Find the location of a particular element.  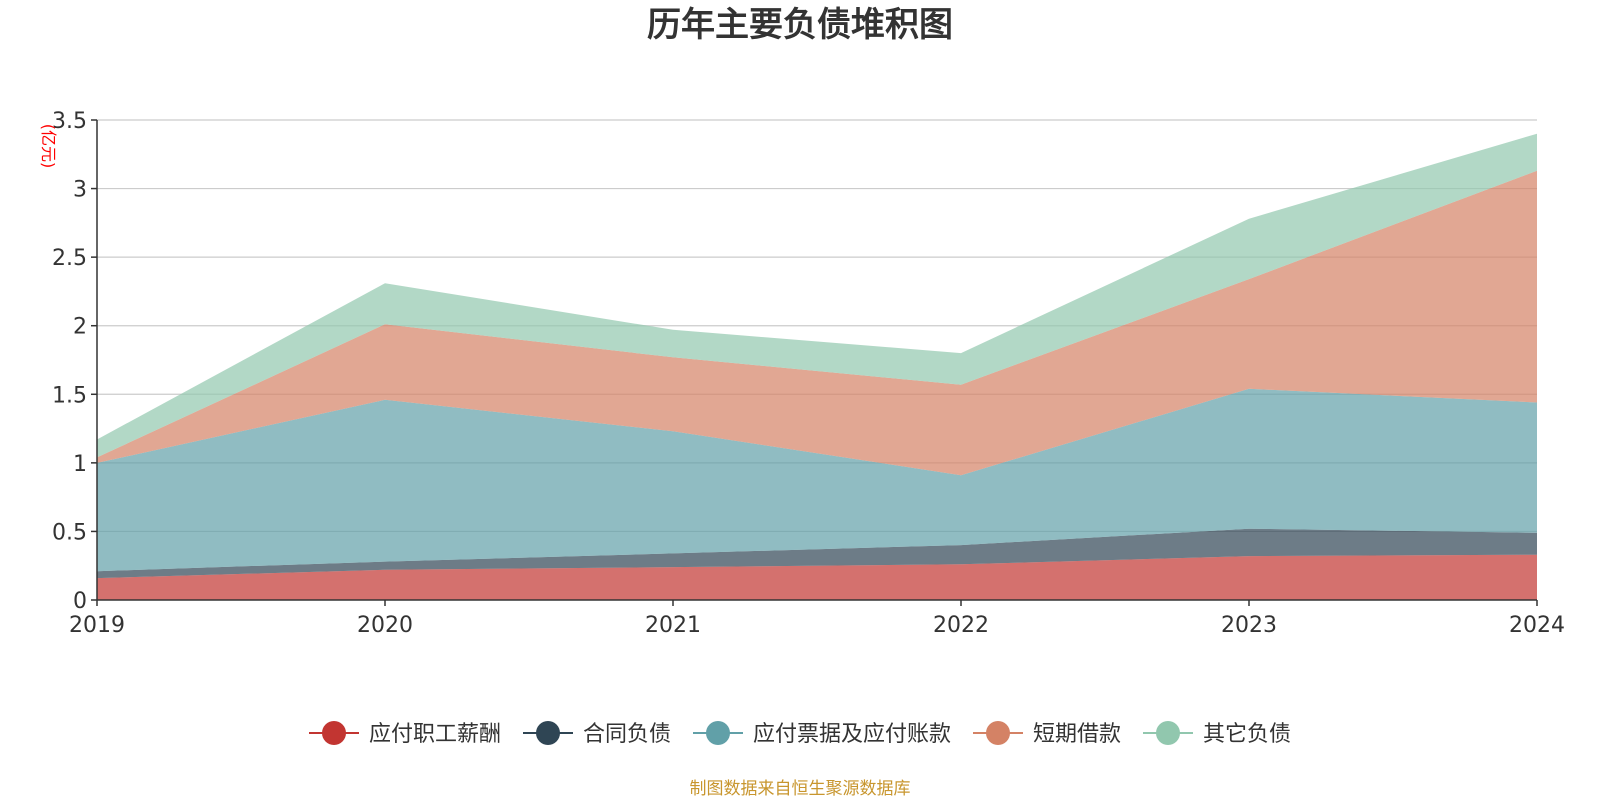

legend-item-3: 应付票据及应付账款 is located at coordinates (822, 734).